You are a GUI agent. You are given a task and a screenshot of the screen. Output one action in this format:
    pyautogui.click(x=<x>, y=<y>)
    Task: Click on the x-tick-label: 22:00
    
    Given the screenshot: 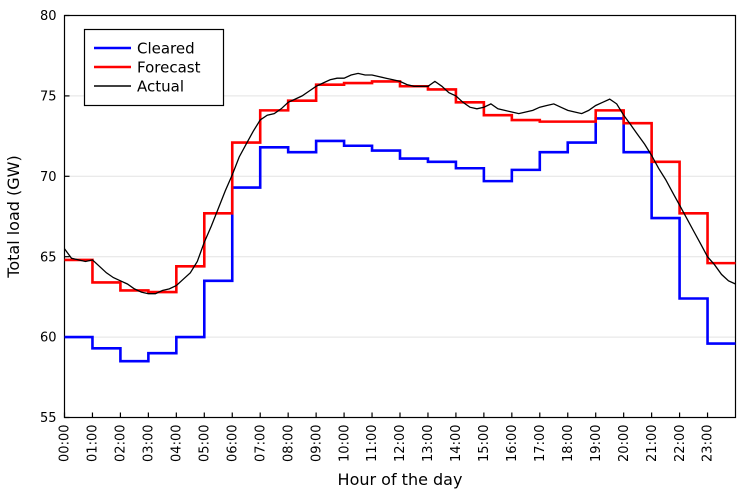 What is the action you would take?
    pyautogui.click(x=680, y=443)
    